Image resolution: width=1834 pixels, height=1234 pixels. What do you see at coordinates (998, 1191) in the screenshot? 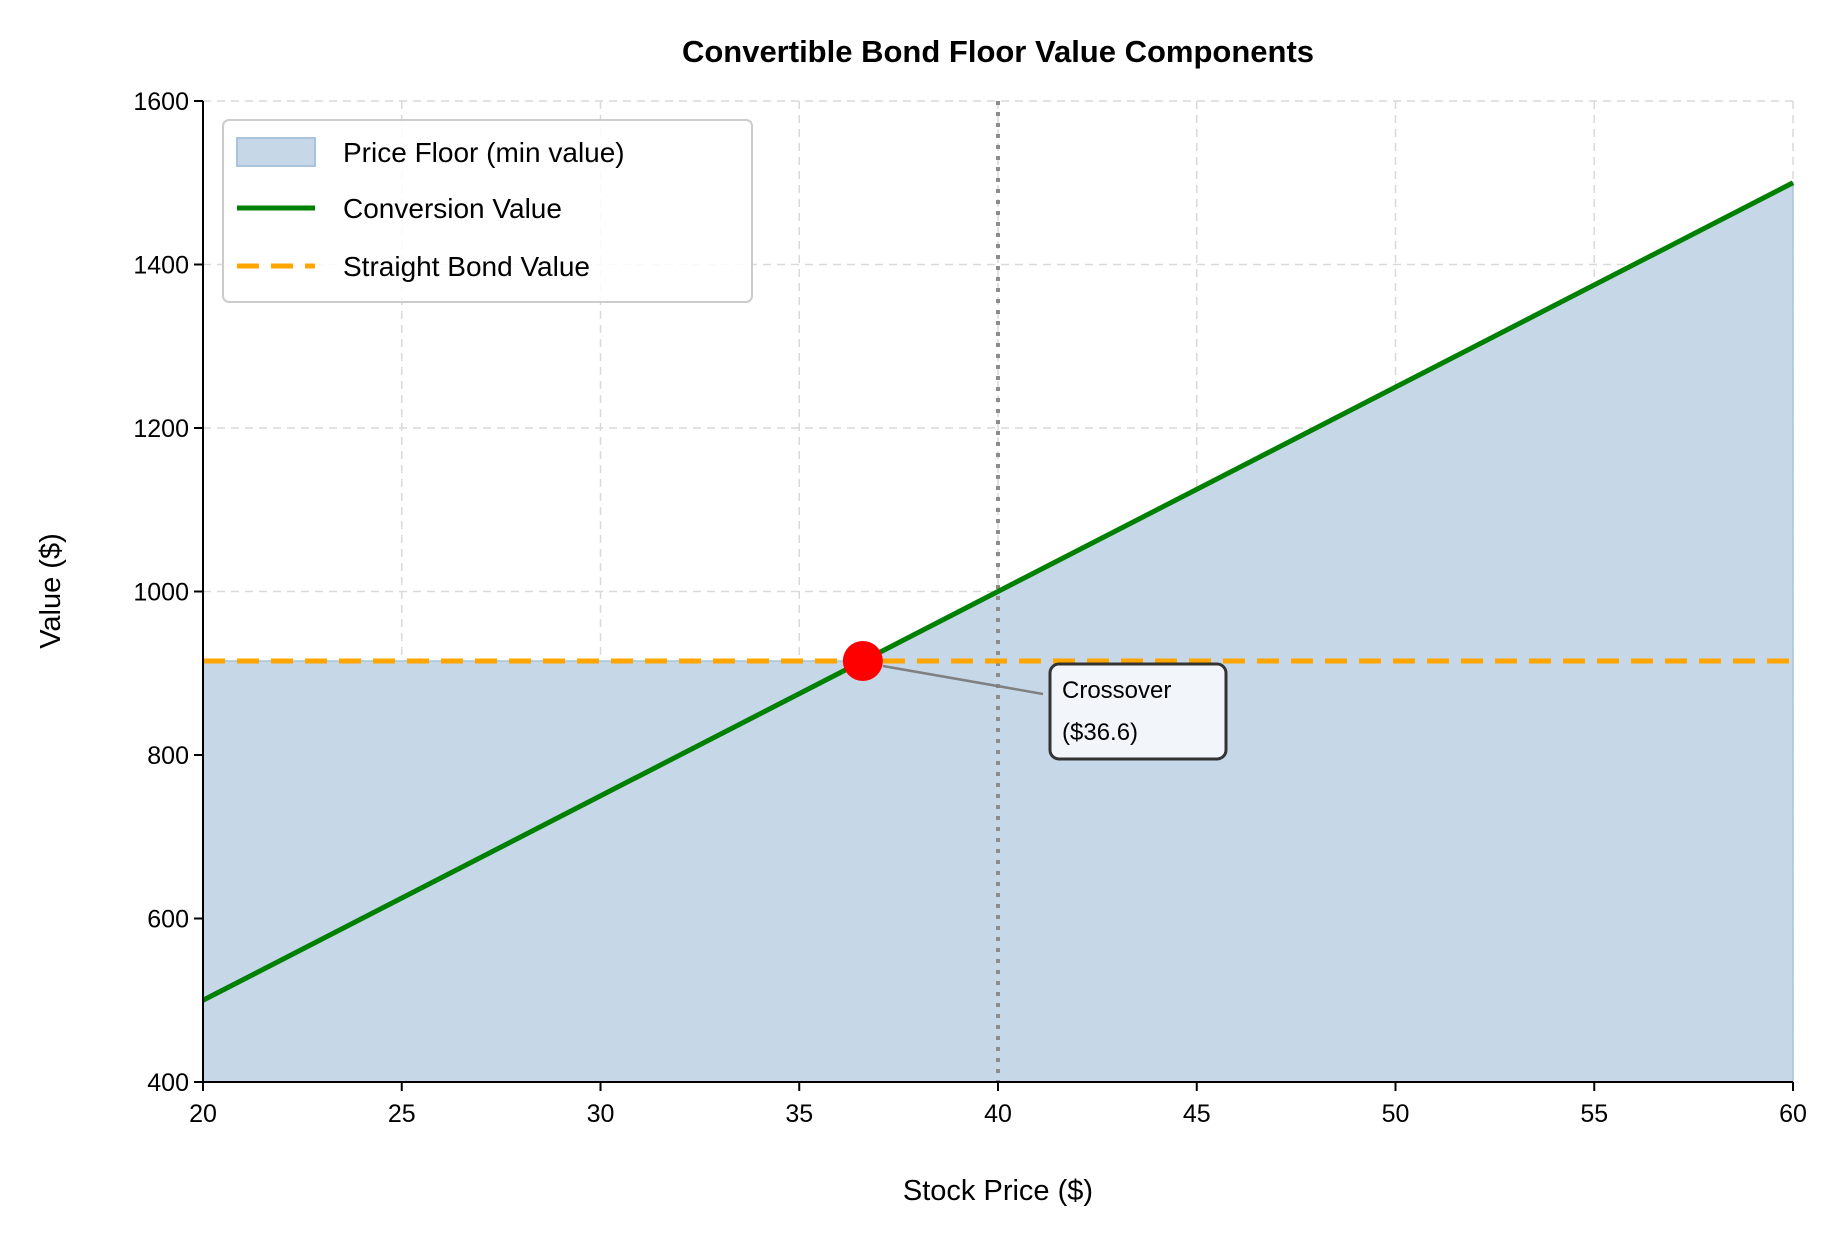
I see `x-axis-label: Stock Price ($)` at bounding box center [998, 1191].